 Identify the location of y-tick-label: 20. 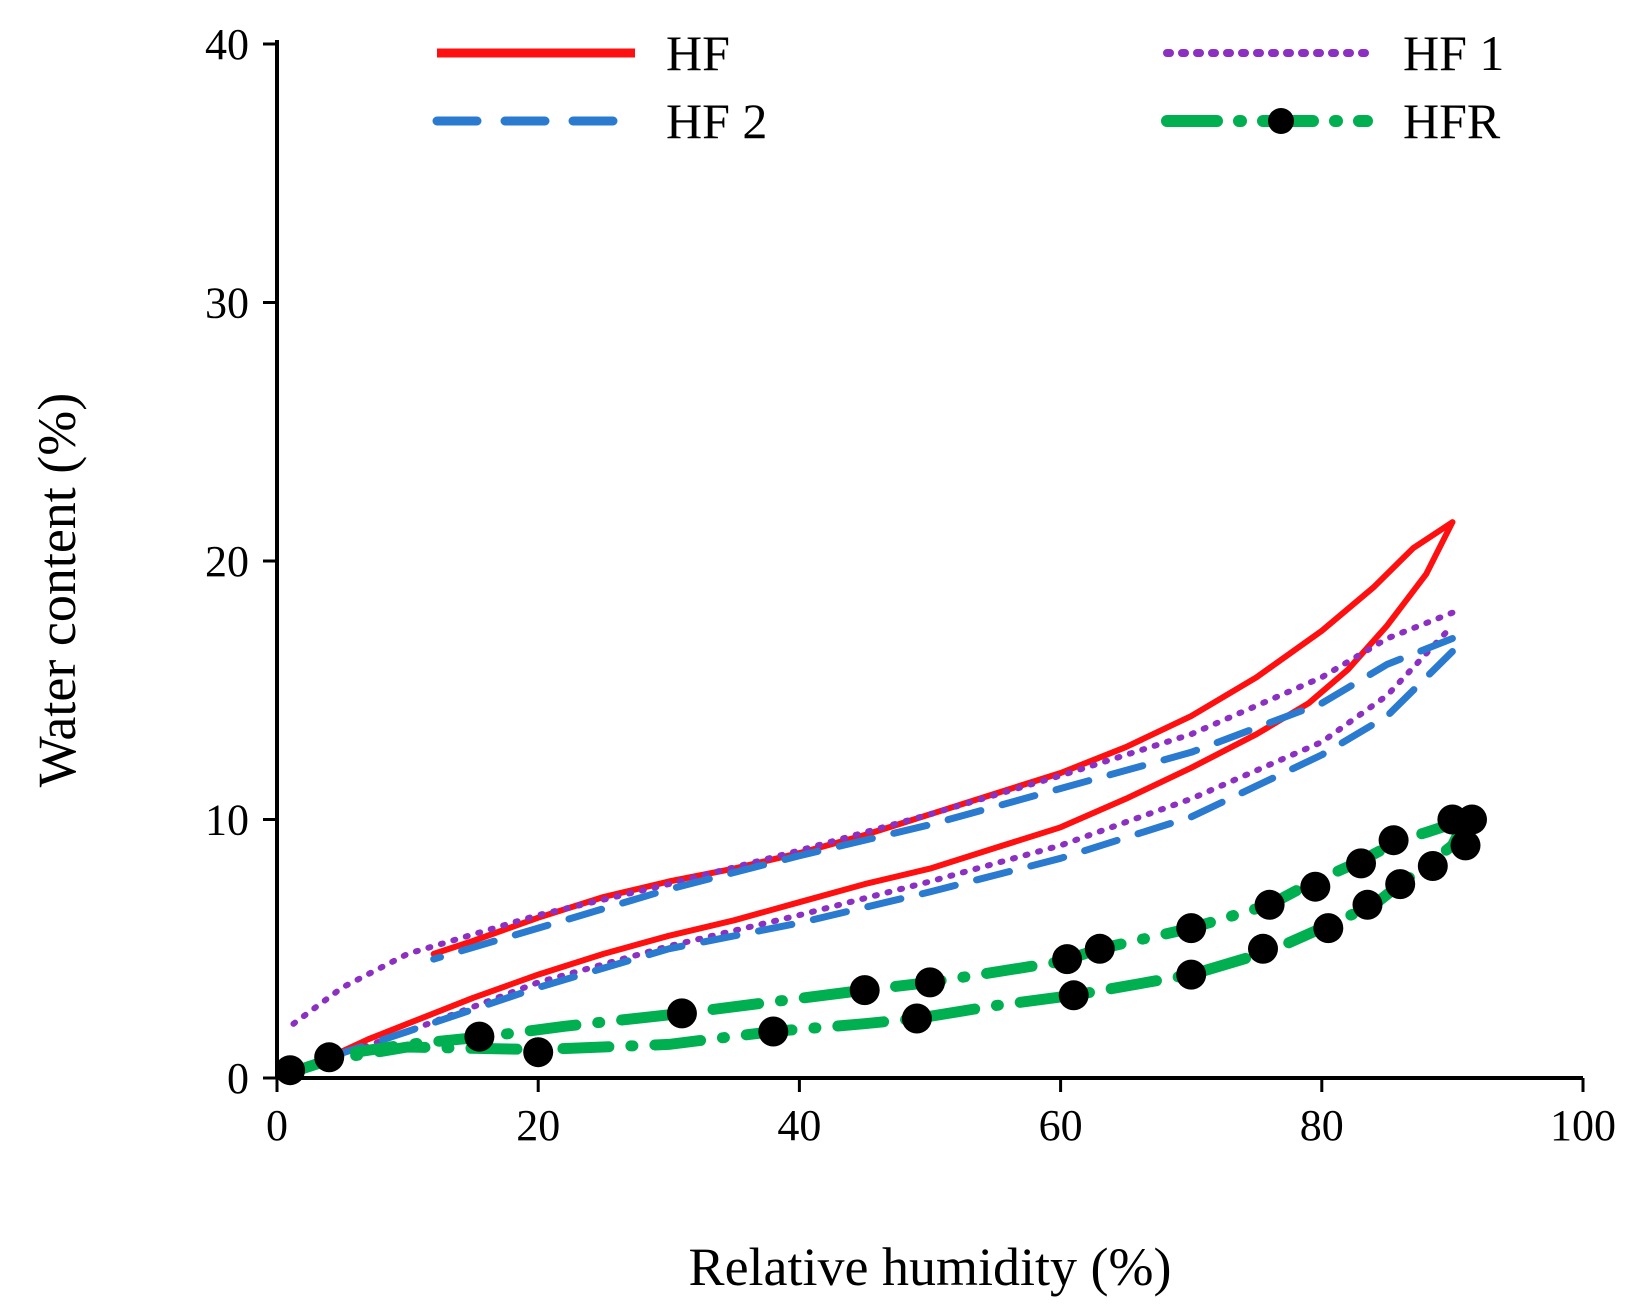
(227, 561).